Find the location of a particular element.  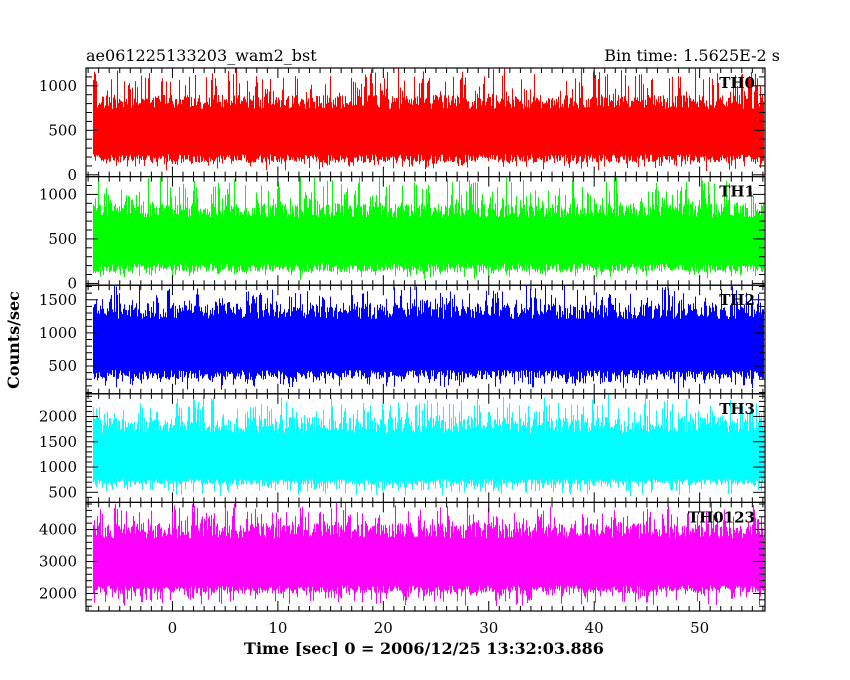

panel-label-th3: TH3 is located at coordinates (737, 409).